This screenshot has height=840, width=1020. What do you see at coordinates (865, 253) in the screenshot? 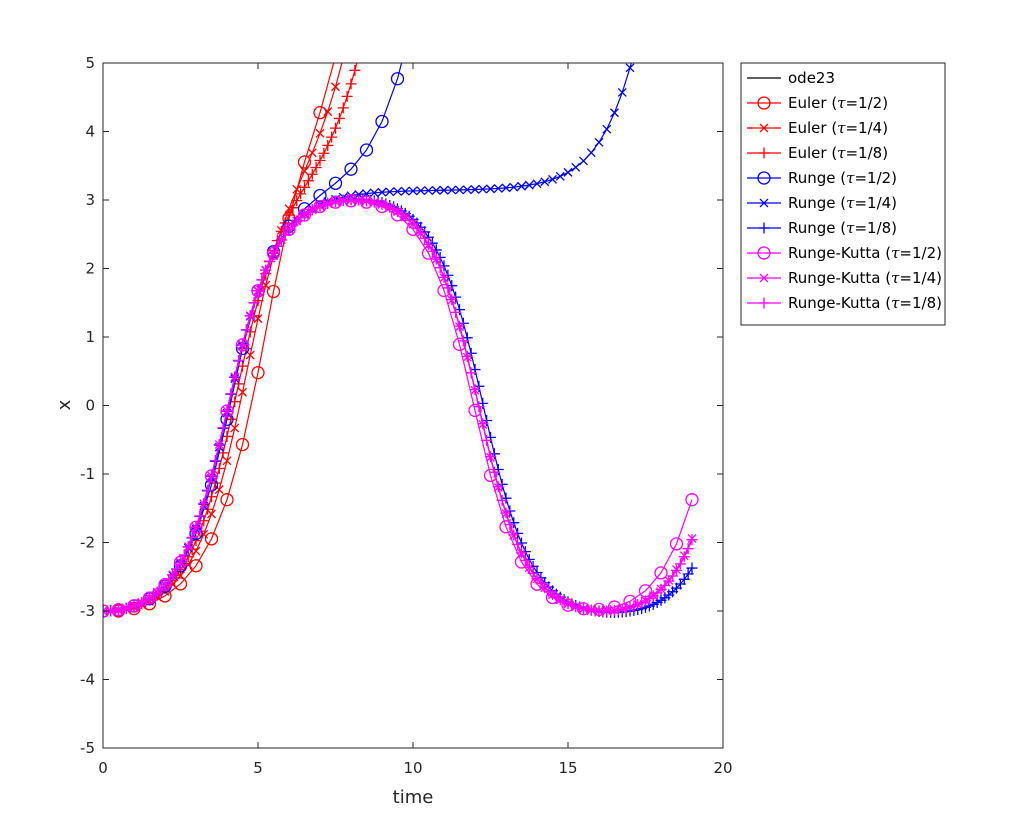
I see `legend-label: Runge-Kutta (τ=1/2)` at bounding box center [865, 253].